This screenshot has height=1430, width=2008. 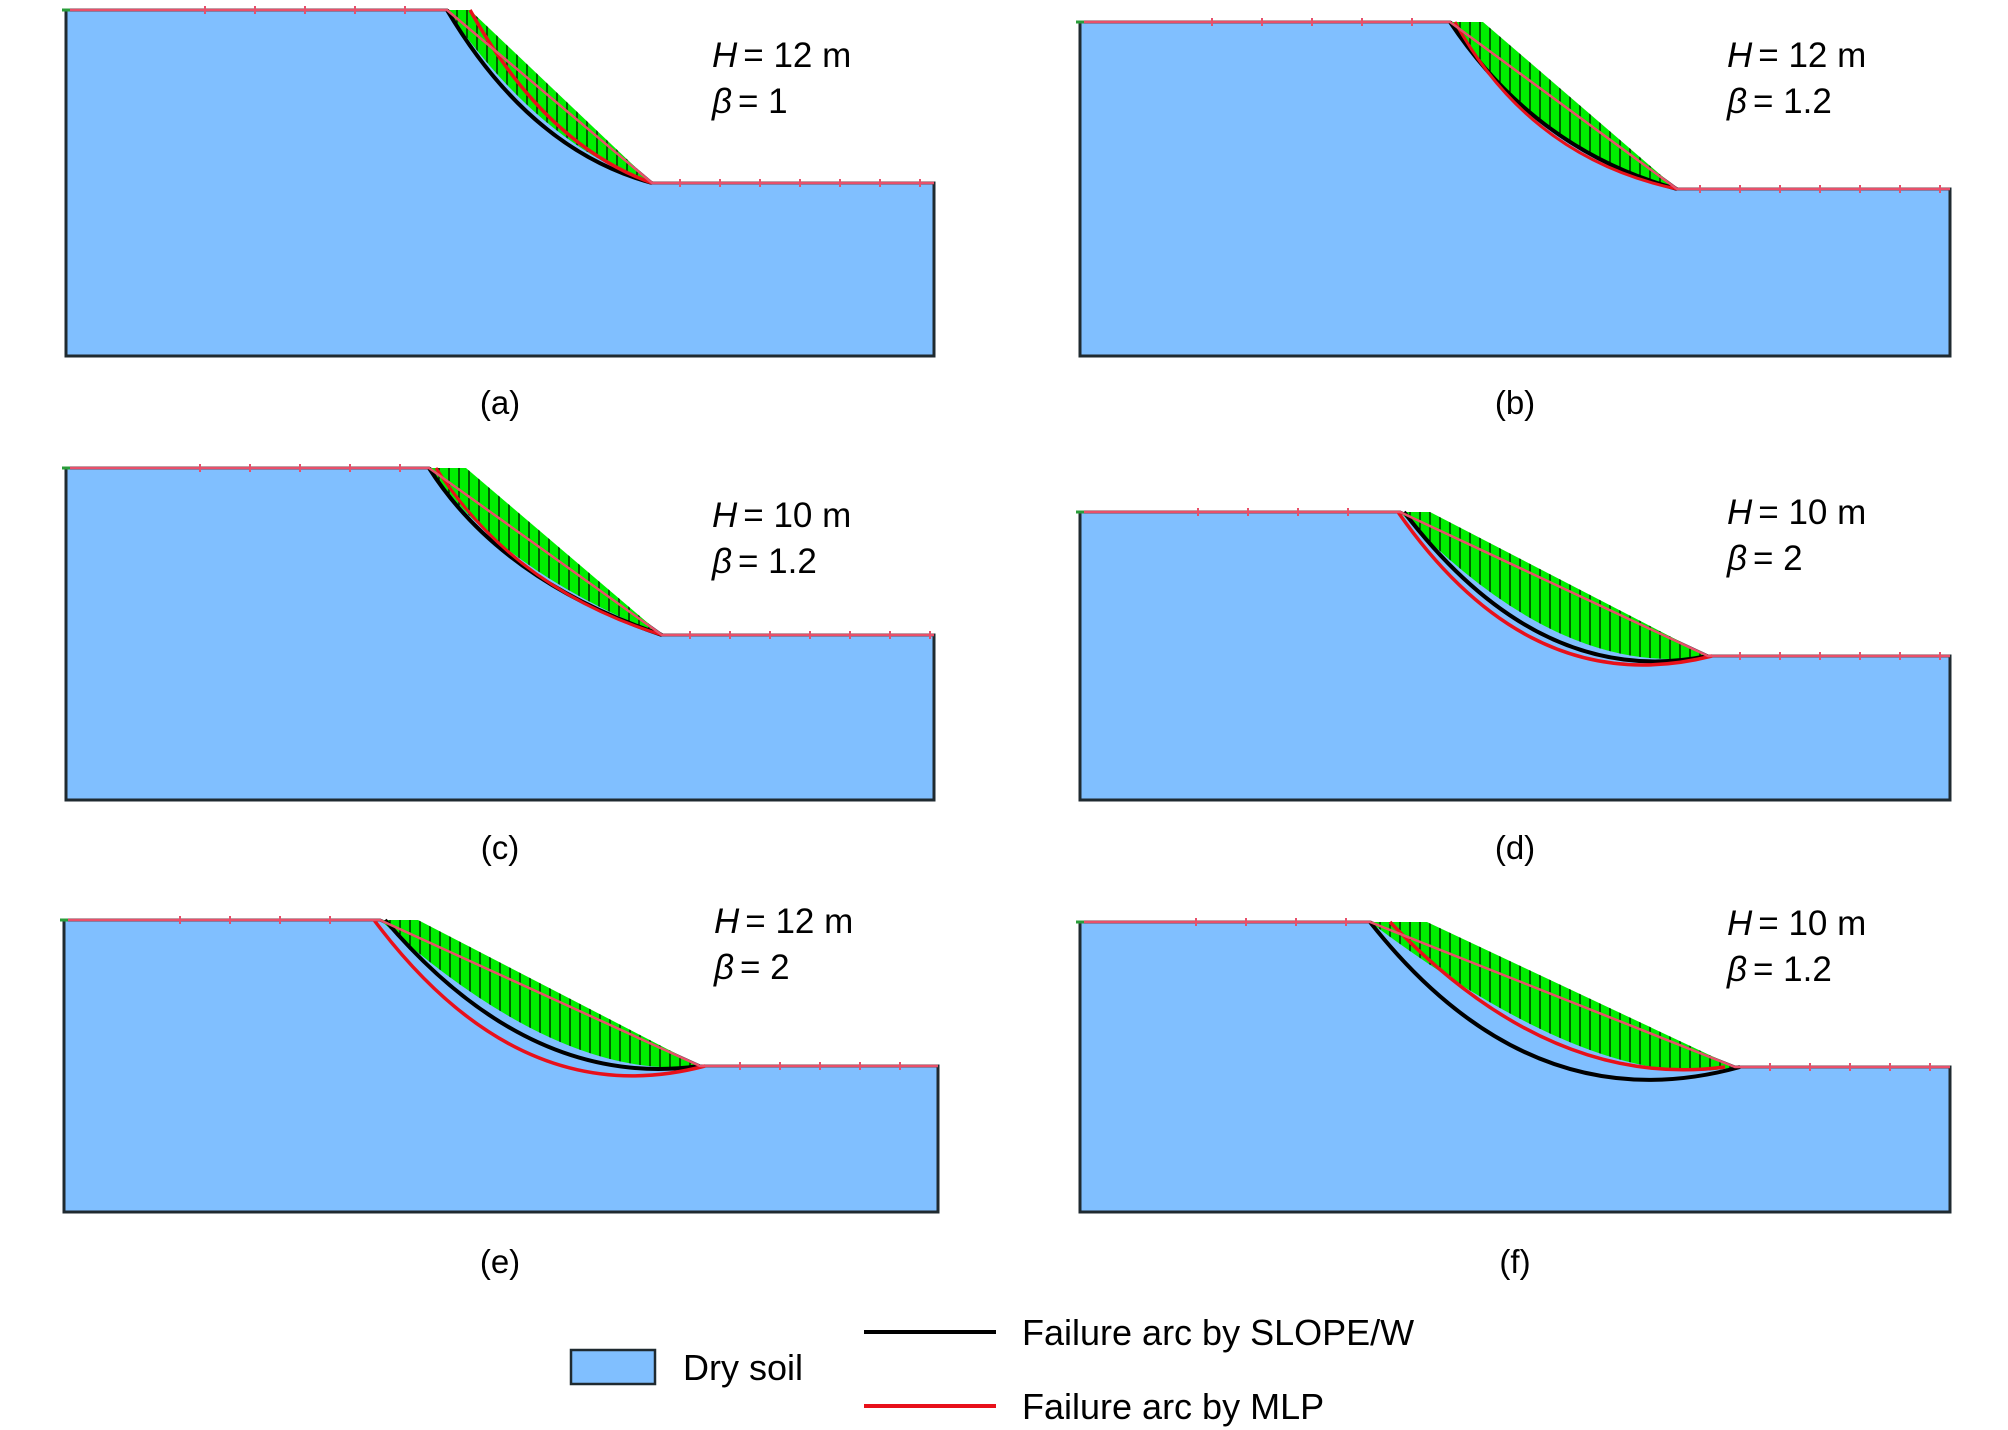 I want to click on beta-value: = 1, so click(x=763, y=101).